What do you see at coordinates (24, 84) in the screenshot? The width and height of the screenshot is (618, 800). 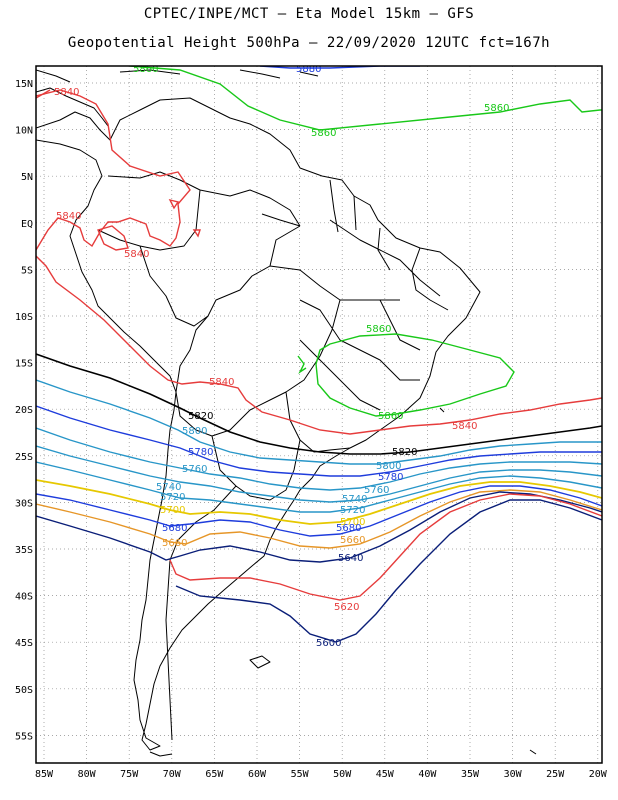 I see `lat-tick-label: 15N` at bounding box center [24, 84].